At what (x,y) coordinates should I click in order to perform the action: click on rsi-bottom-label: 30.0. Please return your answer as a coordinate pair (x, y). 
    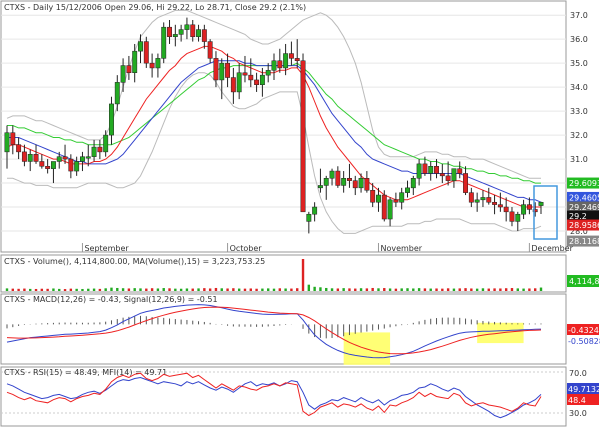
    Looking at the image, I should click on (578, 413).